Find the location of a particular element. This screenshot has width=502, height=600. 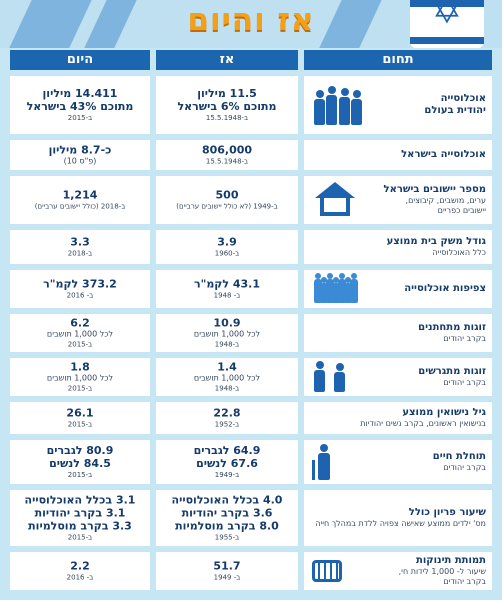

field-subtitle: בקרב יהודים is located at coordinates (464, 338).